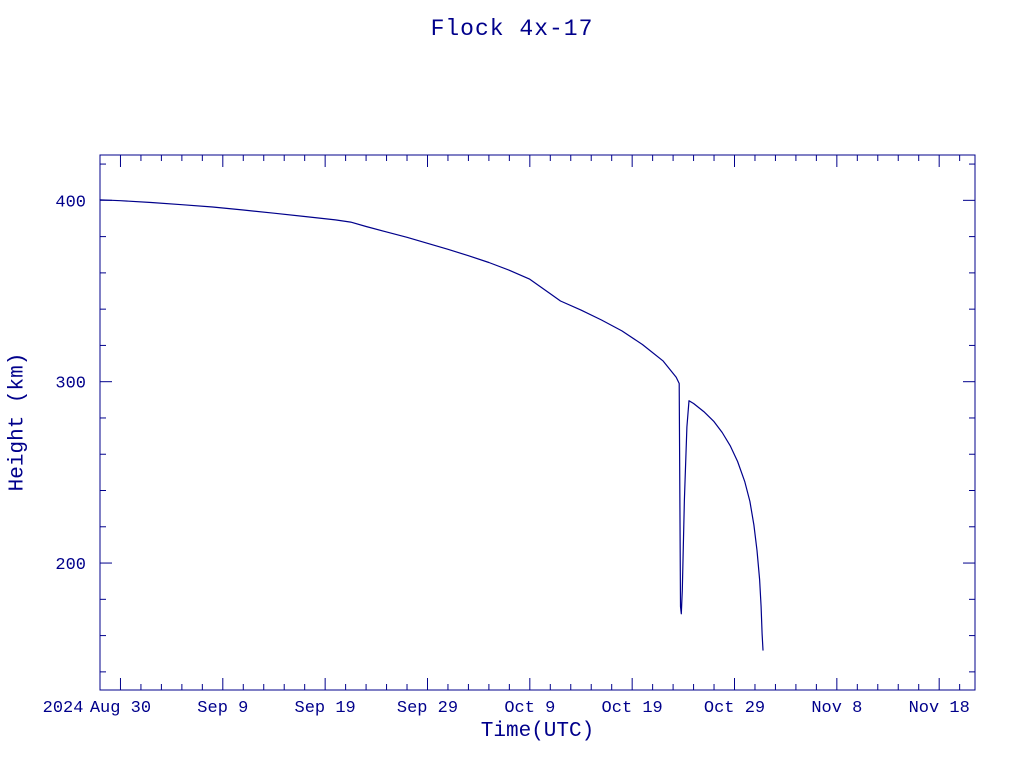  I want to click on y-tick-label: 300, so click(70, 384).